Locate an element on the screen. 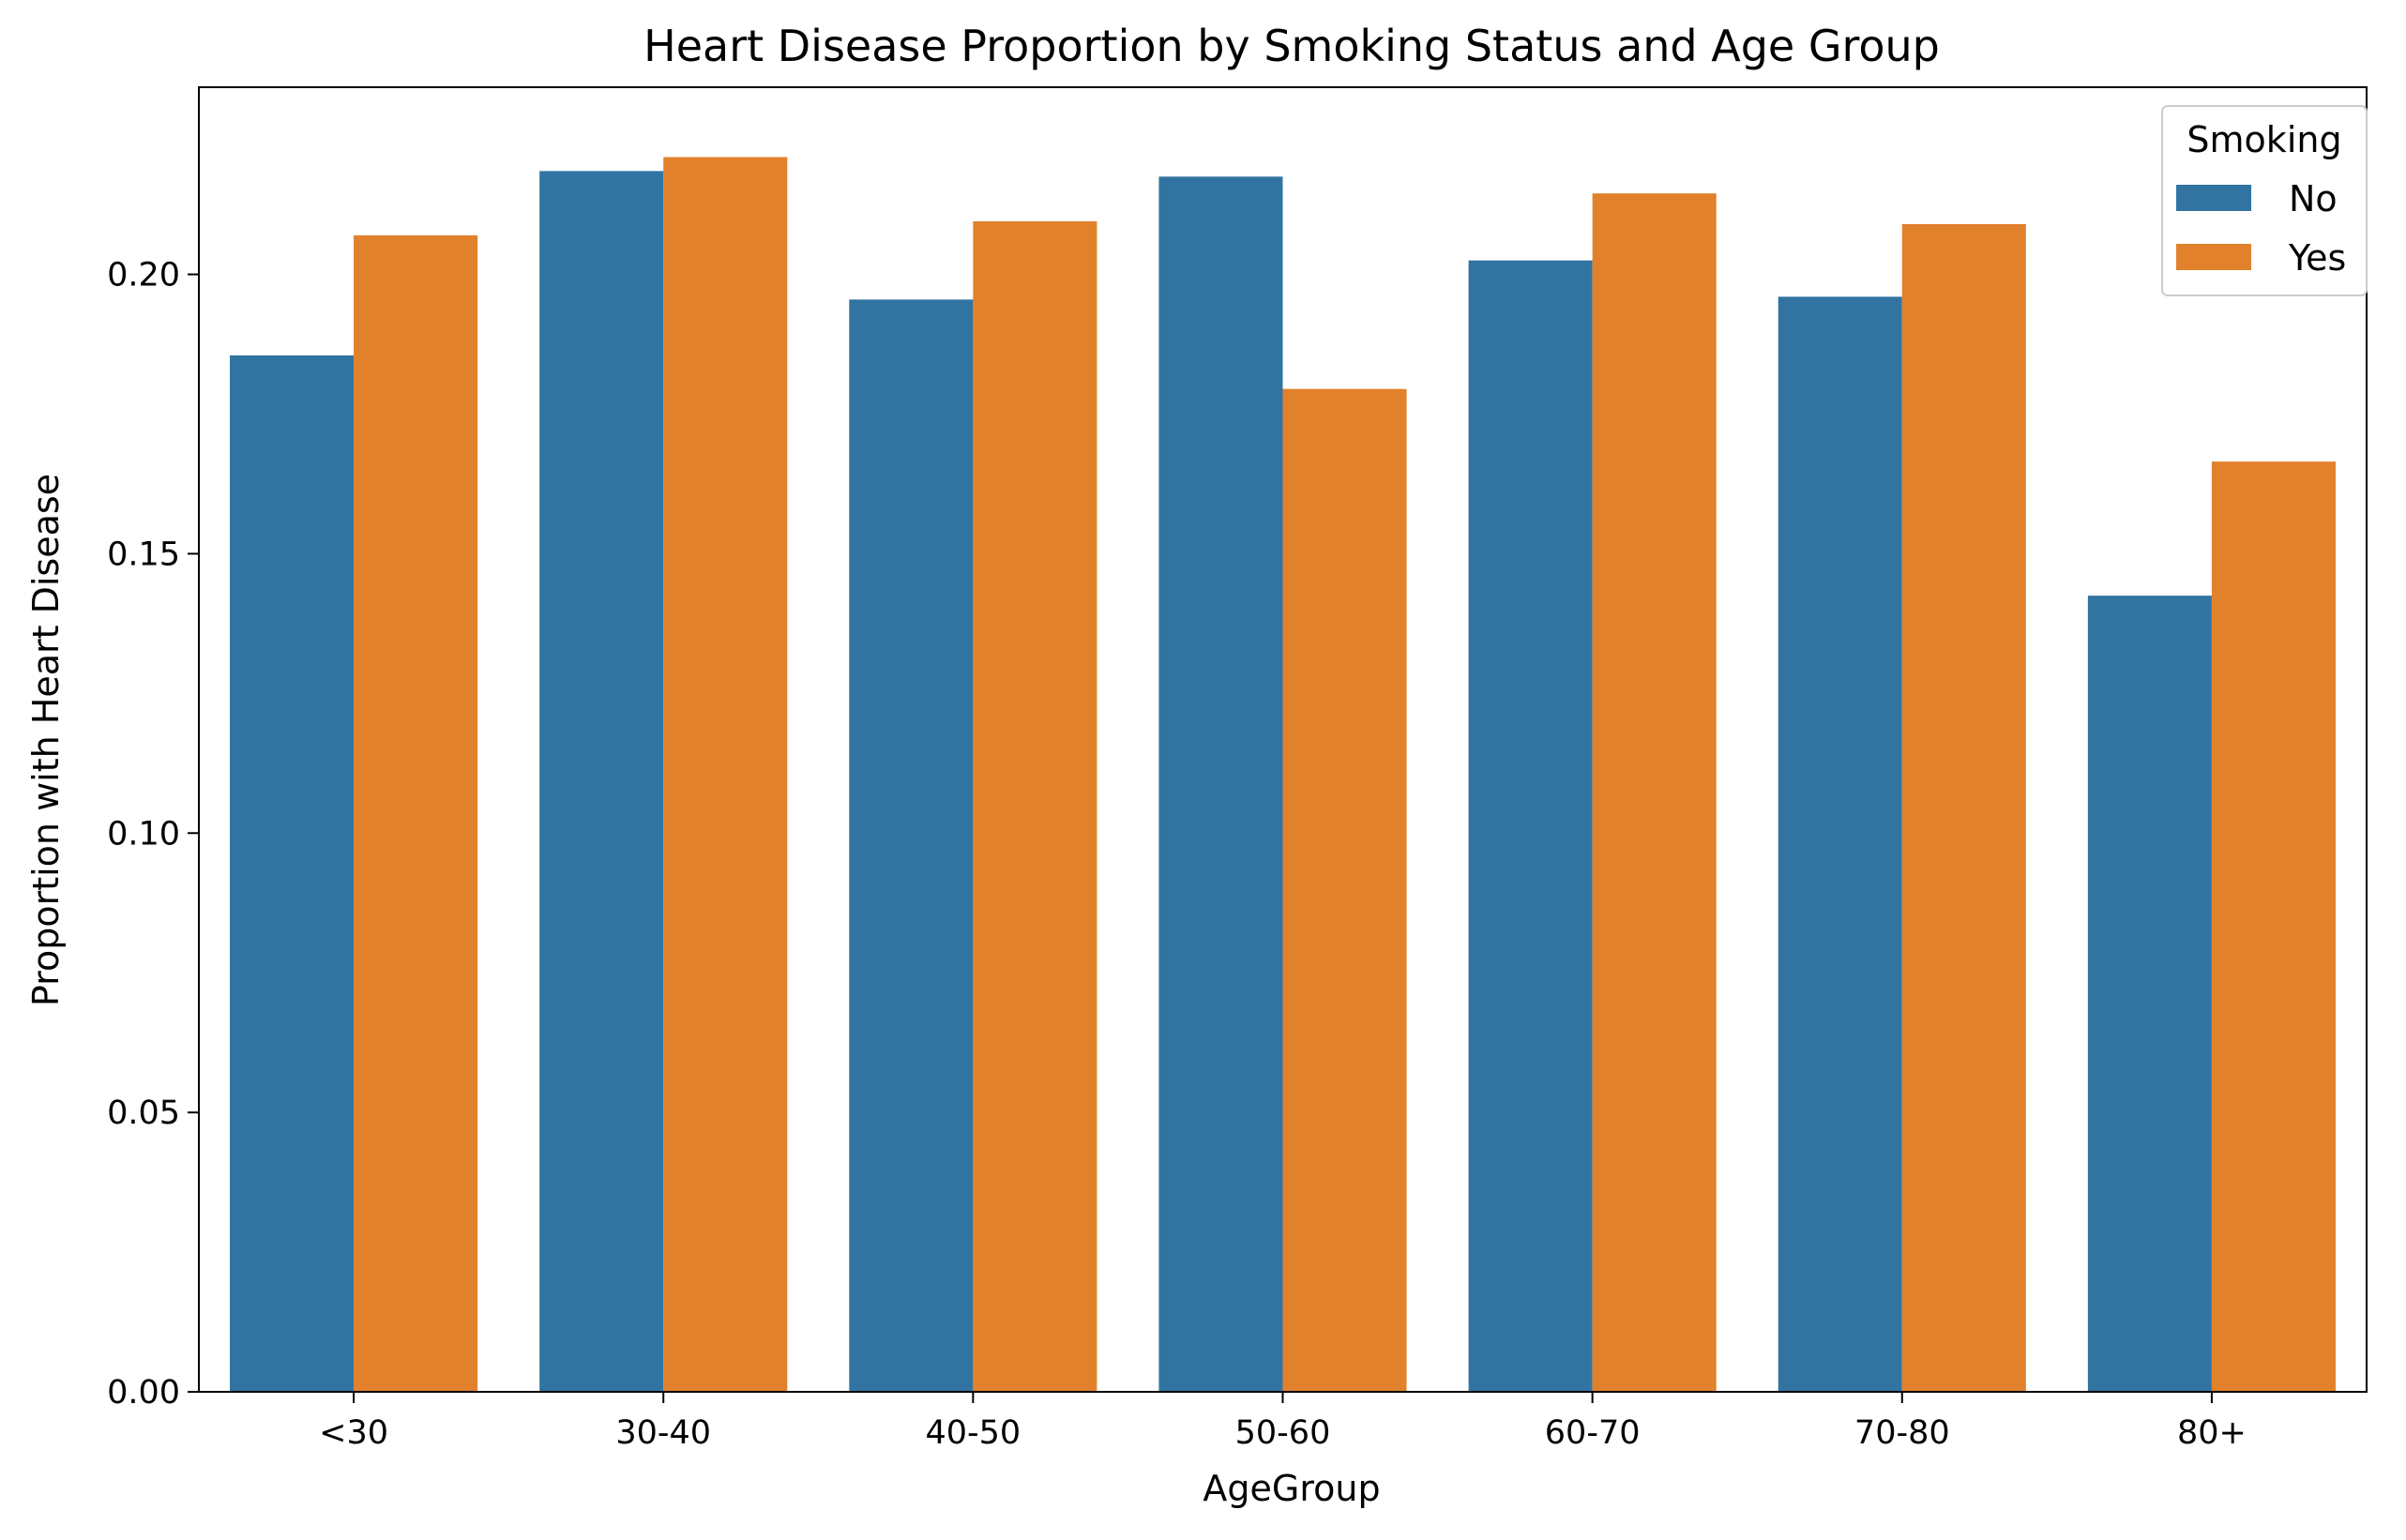 This screenshot has height=1540, width=2406. legend-title: Smoking is located at coordinates (2264, 139).